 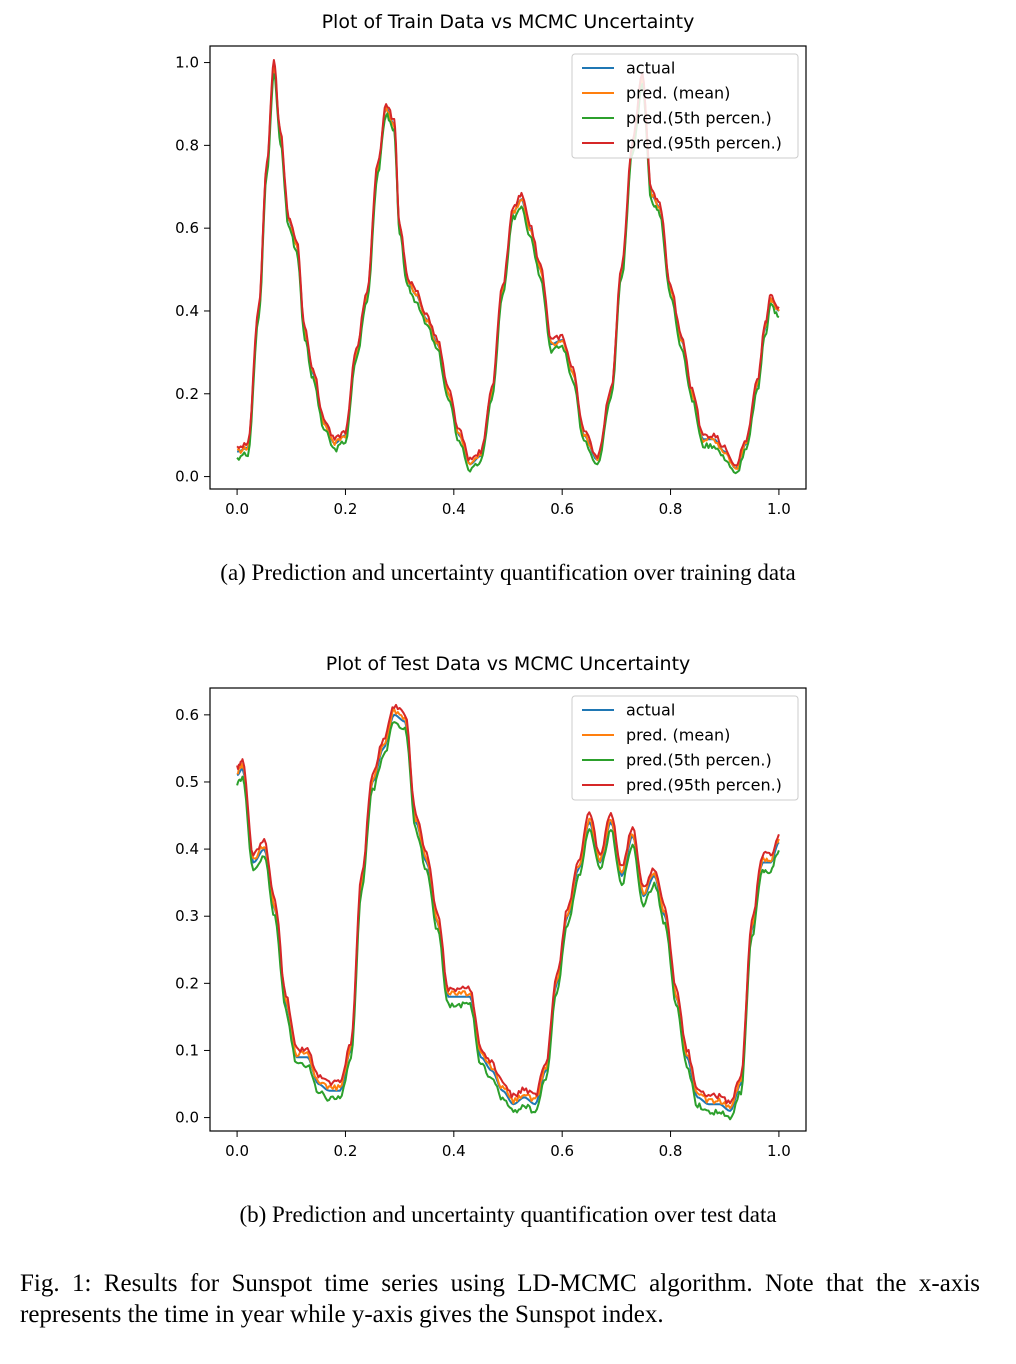 I want to click on y-tick-label: 0.8, so click(x=187, y=145).